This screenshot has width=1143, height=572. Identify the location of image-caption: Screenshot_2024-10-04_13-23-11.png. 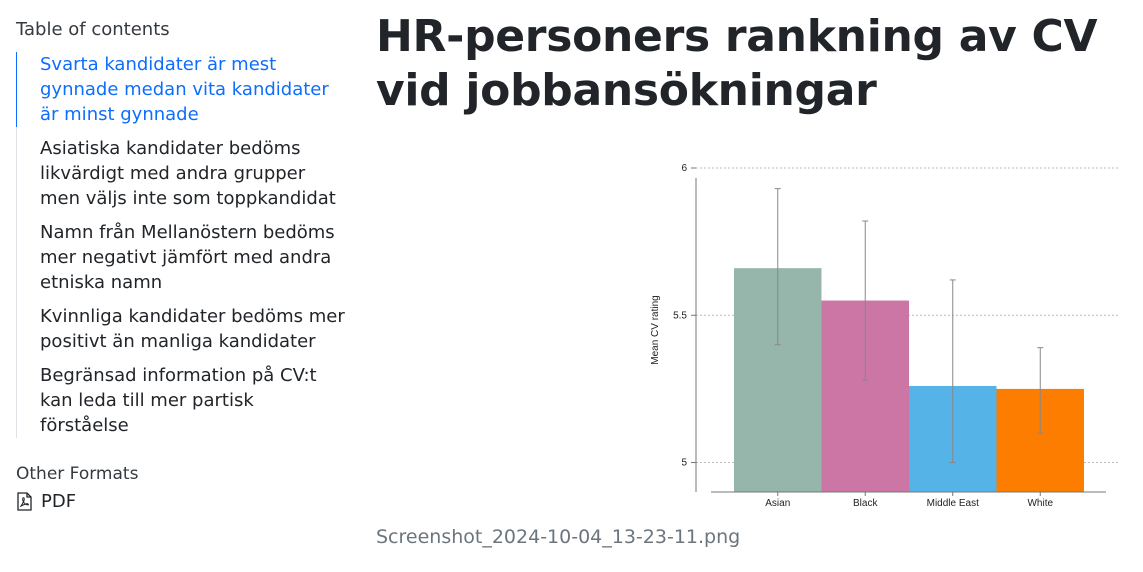
(558, 537).